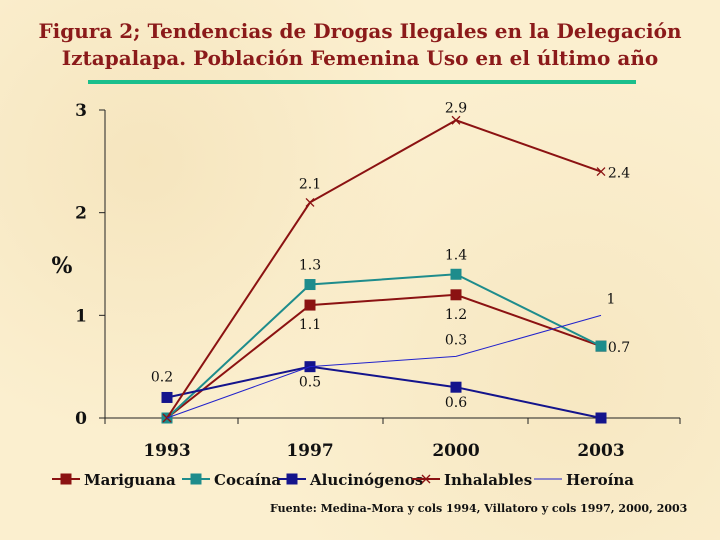 The width and height of the screenshot is (720, 540). What do you see at coordinates (366, 480) in the screenshot?
I see `legend-label: Alucinógenos` at bounding box center [366, 480].